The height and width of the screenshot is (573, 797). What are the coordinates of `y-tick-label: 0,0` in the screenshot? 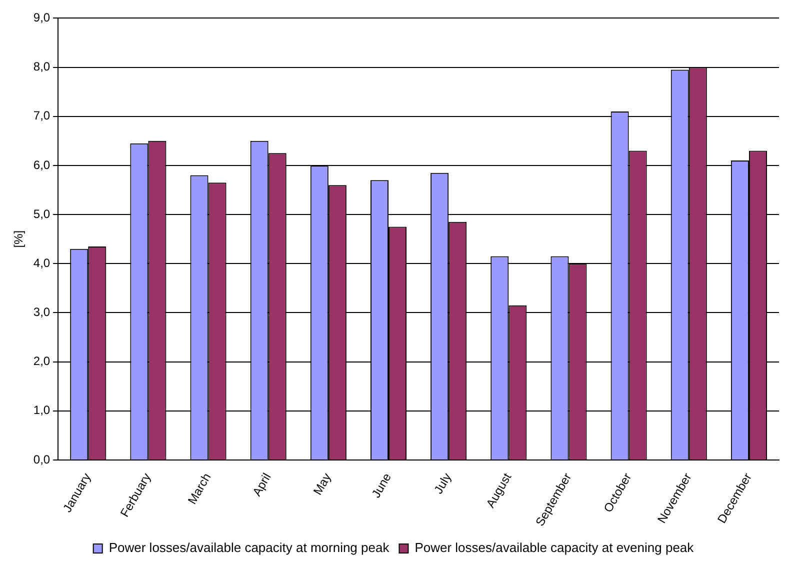 It's located at (41, 459).